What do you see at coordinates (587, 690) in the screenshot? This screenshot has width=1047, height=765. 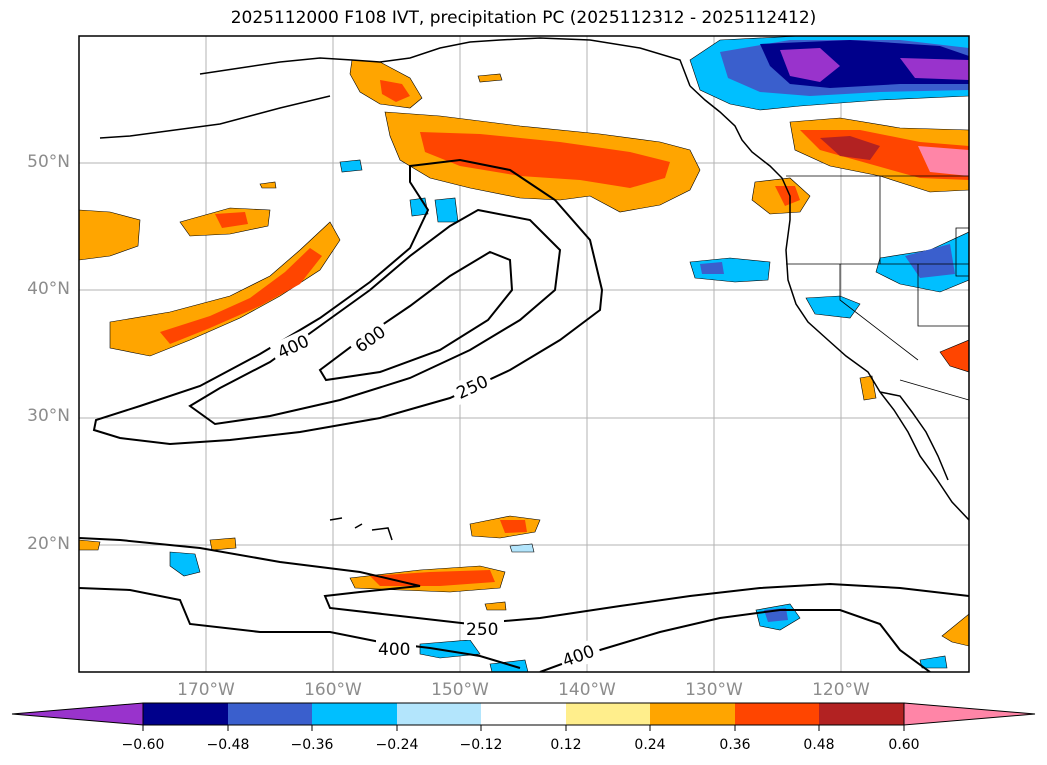 I see `lon-label-140w: 140°W` at bounding box center [587, 690].